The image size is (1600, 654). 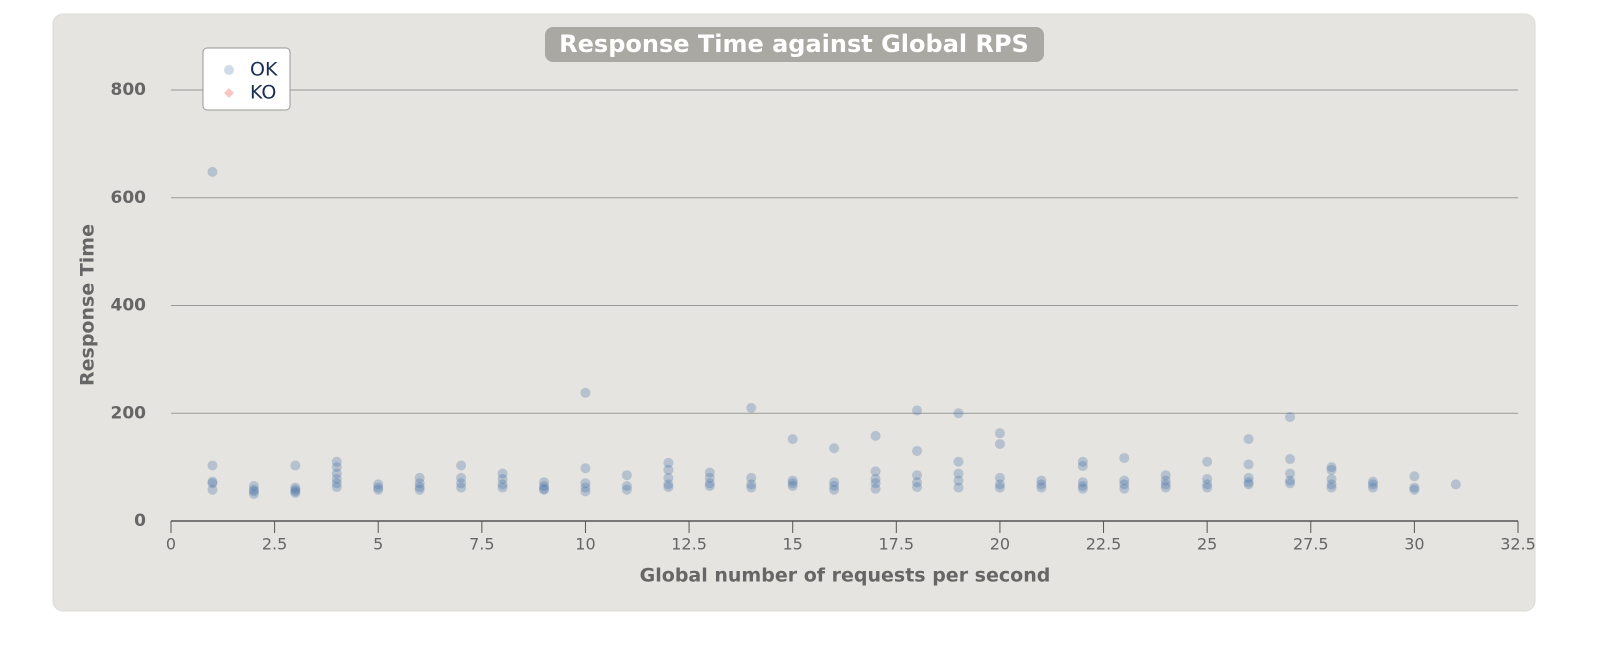 What do you see at coordinates (1207, 544) in the screenshot?
I see `x-tick-label: 25` at bounding box center [1207, 544].